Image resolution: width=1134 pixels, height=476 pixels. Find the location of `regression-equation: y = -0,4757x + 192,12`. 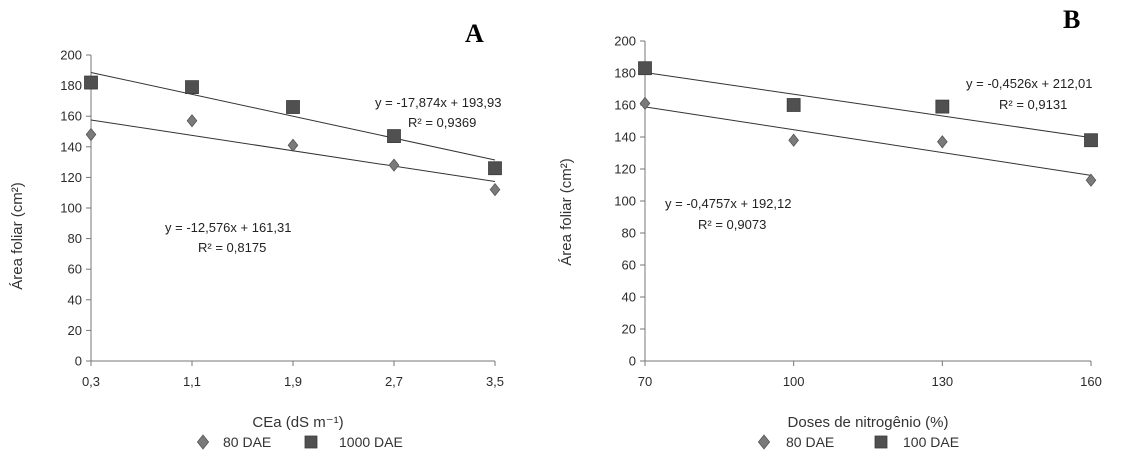

regression-equation: y = -0,4757x + 192,12 is located at coordinates (728, 203).